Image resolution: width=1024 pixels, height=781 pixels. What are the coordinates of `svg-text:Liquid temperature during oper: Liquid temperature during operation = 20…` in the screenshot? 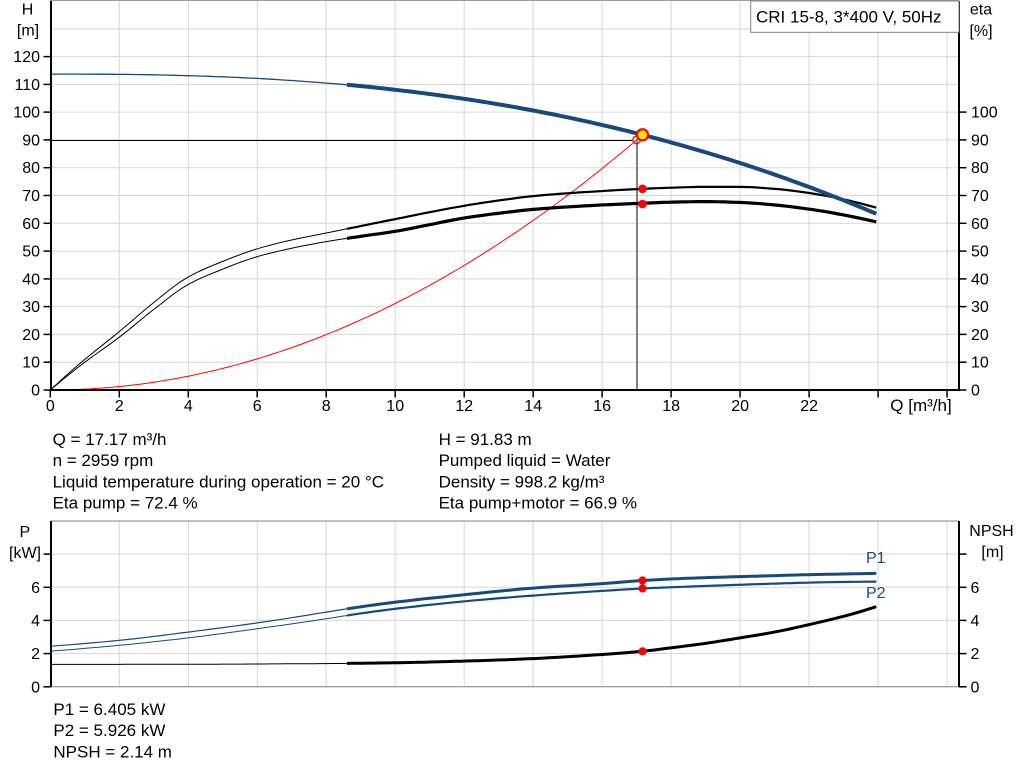 It's located at (218, 481).